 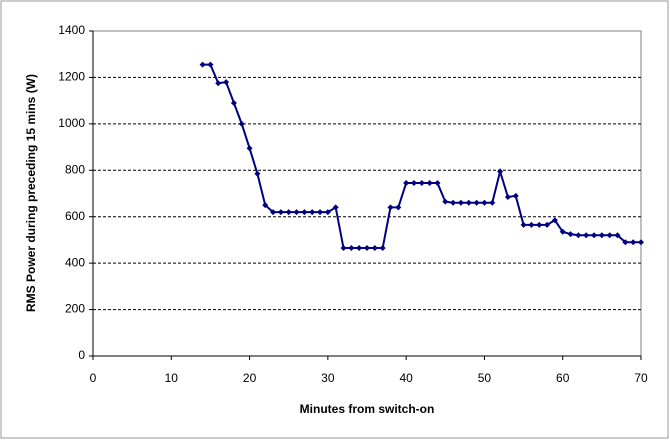 I want to click on y-tick-label: 400, so click(x=75, y=262).